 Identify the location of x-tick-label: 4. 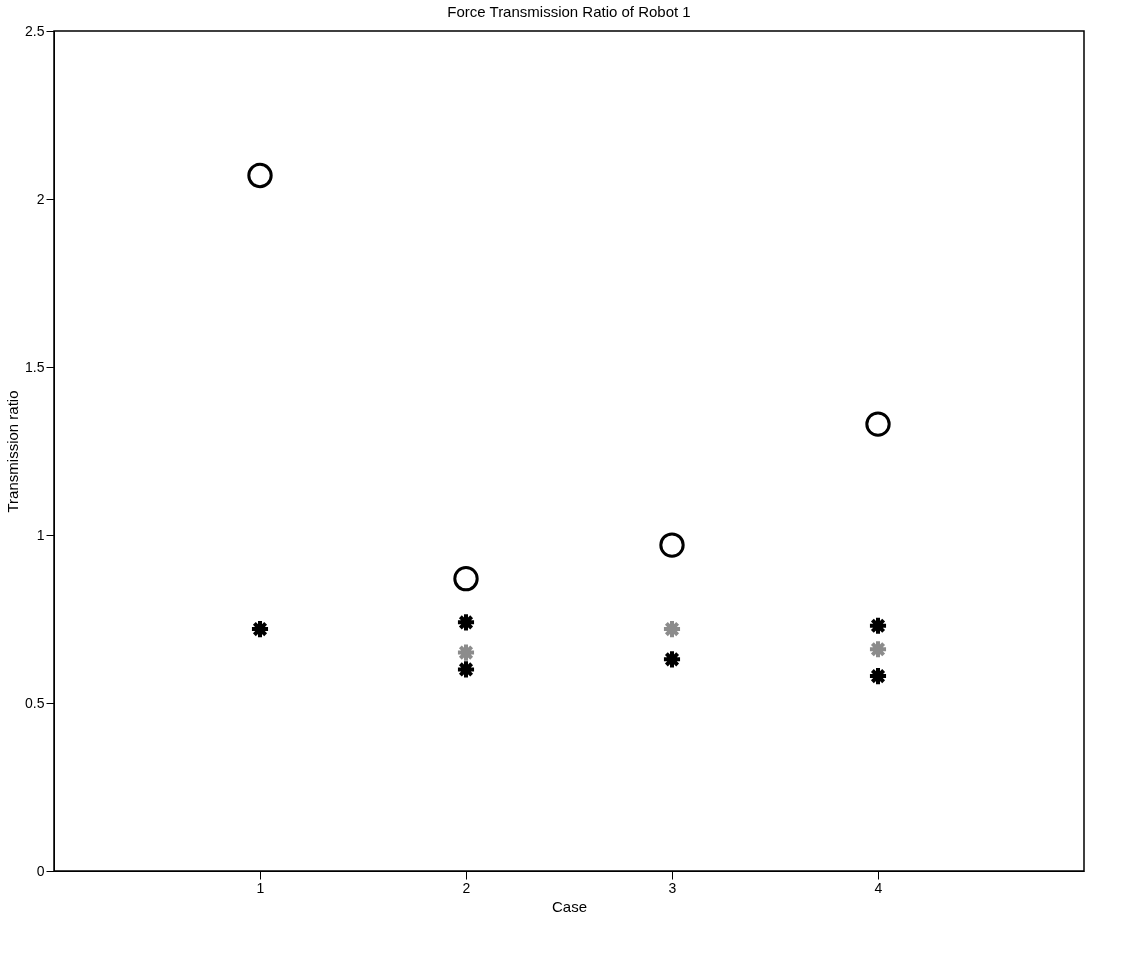
(878, 887).